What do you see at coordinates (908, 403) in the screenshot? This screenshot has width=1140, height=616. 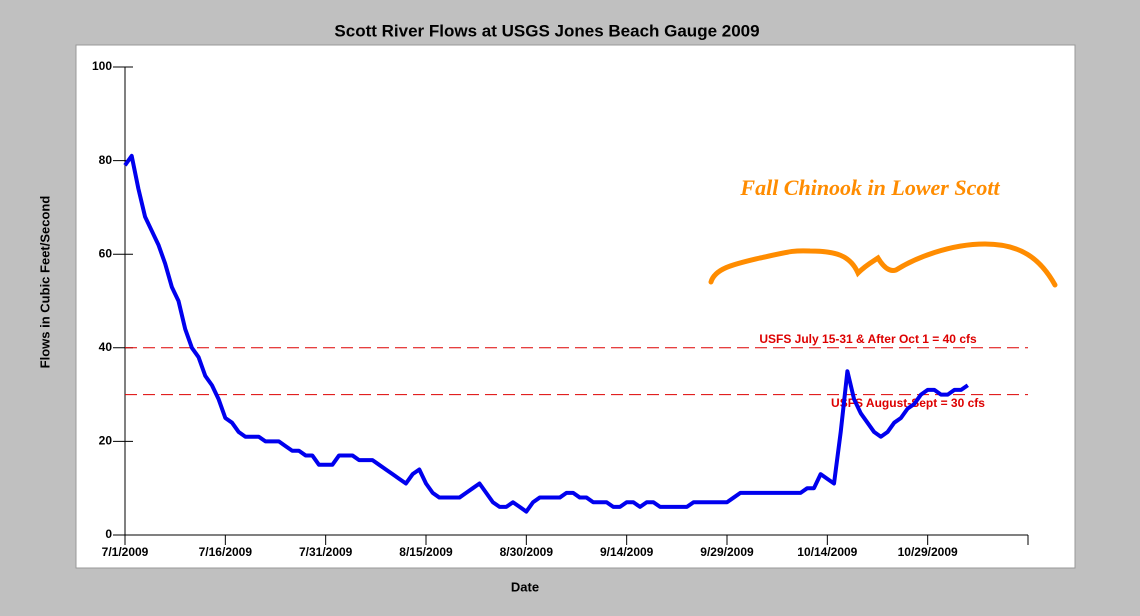 I see `reference-label: USFS August-Sept = 30 cfs` at bounding box center [908, 403].